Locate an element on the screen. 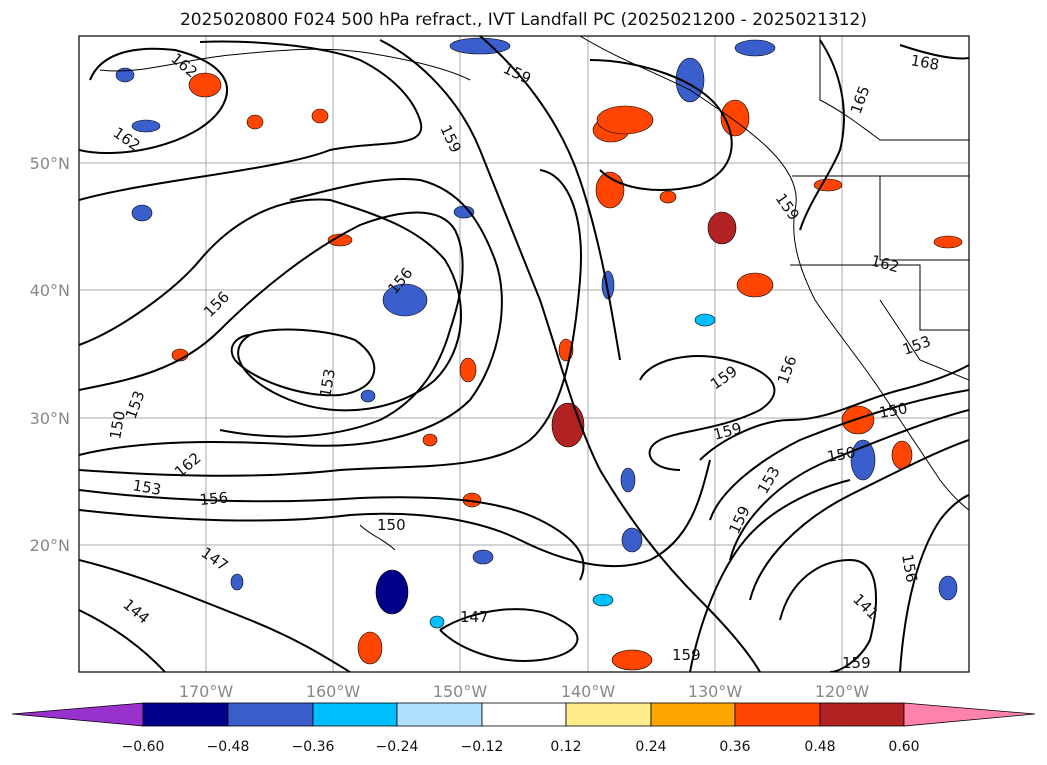 The image size is (1047, 765). colorbar-extend-low is located at coordinates (77, 714).